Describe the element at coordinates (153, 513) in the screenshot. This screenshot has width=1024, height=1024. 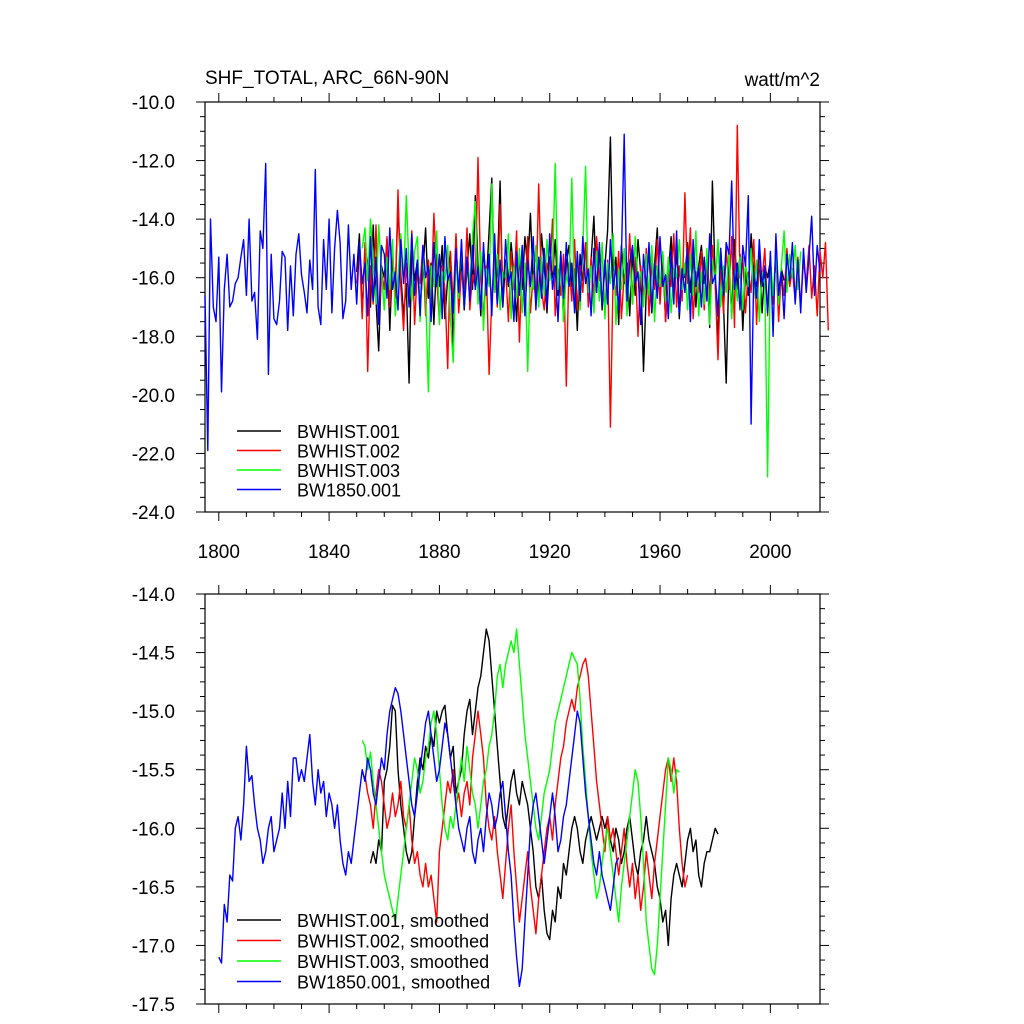
I see `y-tick-label: -24.0` at that location.